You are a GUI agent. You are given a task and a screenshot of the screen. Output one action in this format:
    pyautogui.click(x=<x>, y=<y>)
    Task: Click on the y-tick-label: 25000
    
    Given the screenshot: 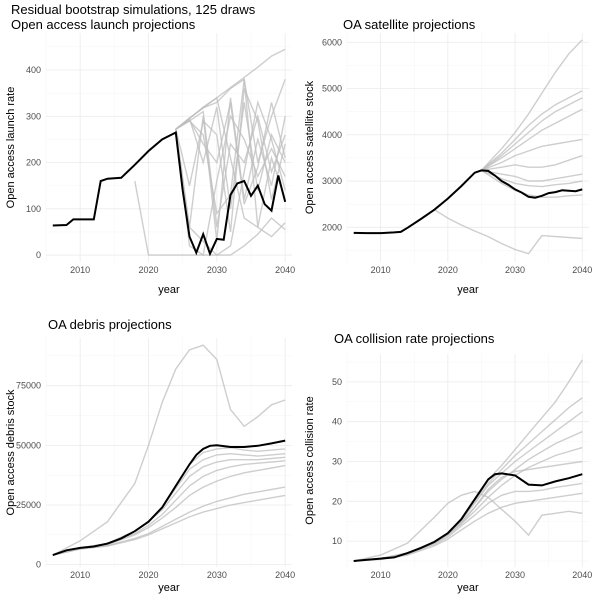 What is the action you would take?
    pyautogui.click(x=28, y=505)
    